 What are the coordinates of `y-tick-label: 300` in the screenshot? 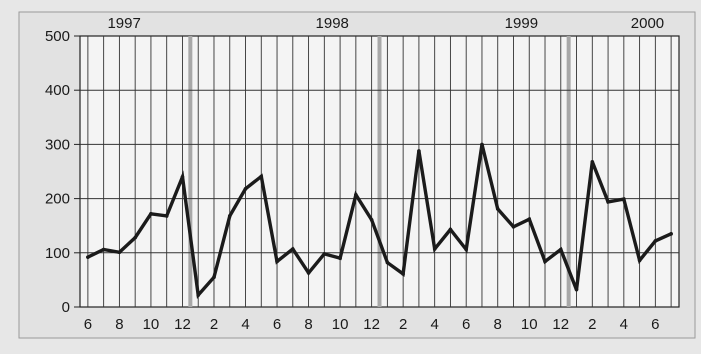 It's located at (57, 144).